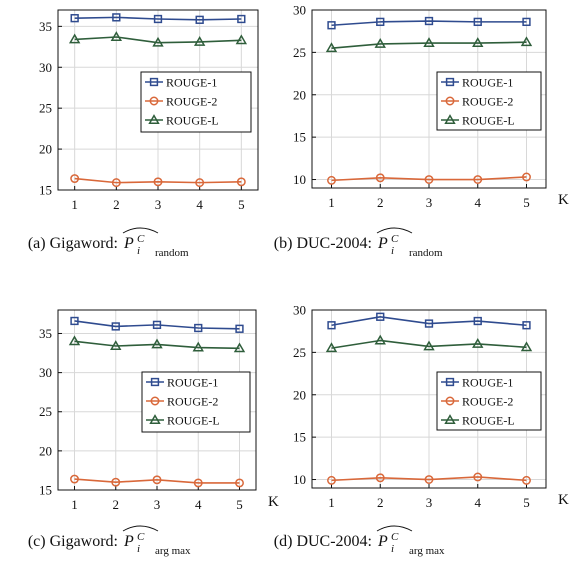 This screenshot has width=571, height=567. I want to click on caption-subscript: arg max, so click(427, 551).